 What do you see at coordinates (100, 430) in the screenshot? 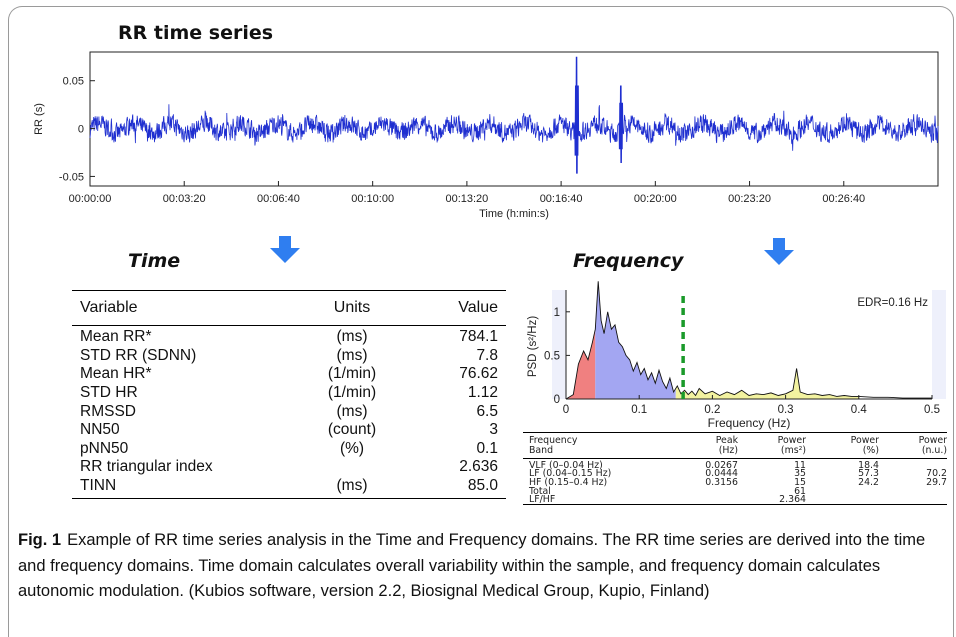
I see `cell-variable: NN50` at bounding box center [100, 430].